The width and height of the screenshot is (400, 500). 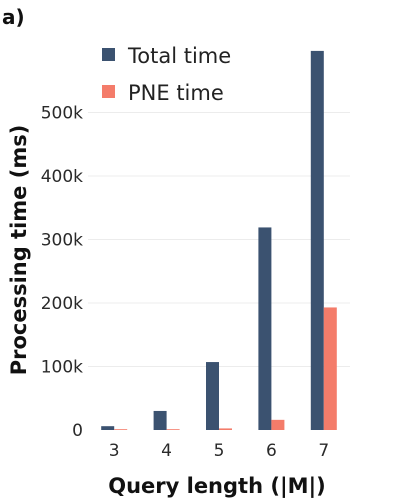 I want to click on y-axis-title: Processing time (ms), so click(x=19, y=250).